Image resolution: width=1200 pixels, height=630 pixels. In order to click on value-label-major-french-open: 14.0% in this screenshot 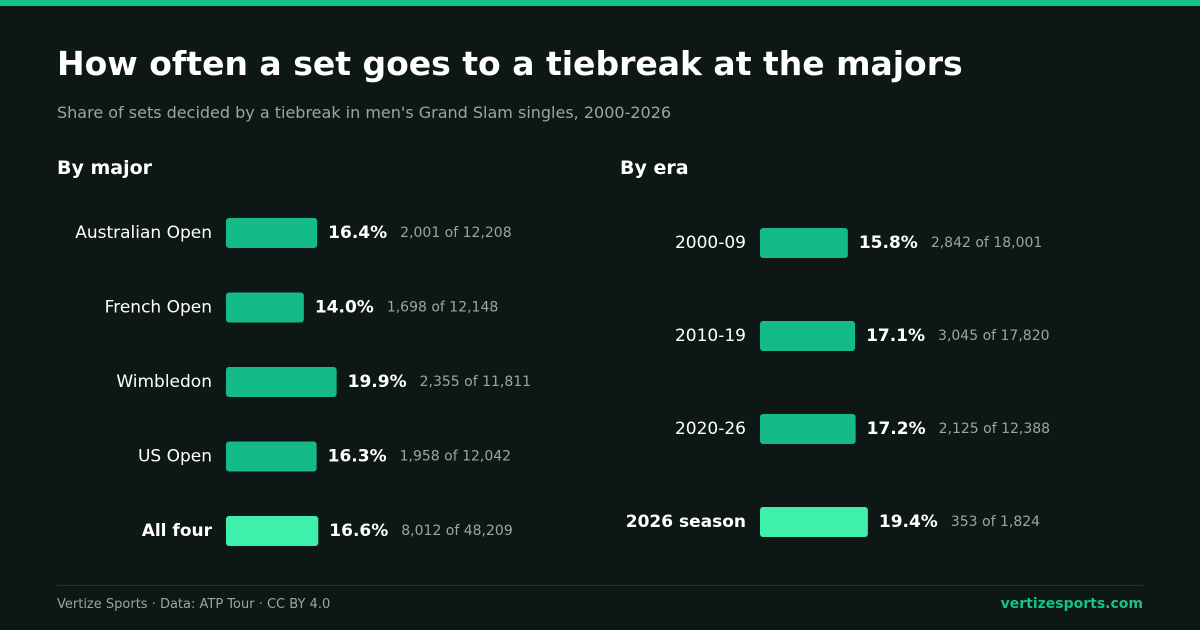, I will do `click(344, 308)`.